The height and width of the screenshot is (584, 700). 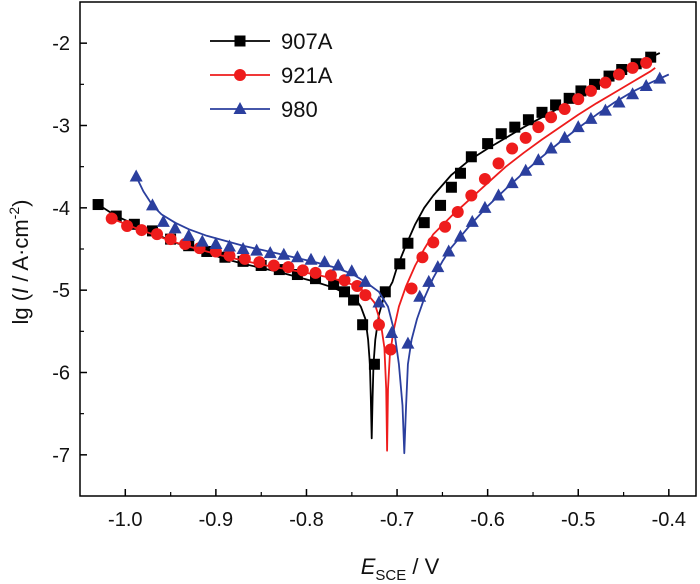 I want to click on x-axis-unit: / V, so click(x=422, y=566).